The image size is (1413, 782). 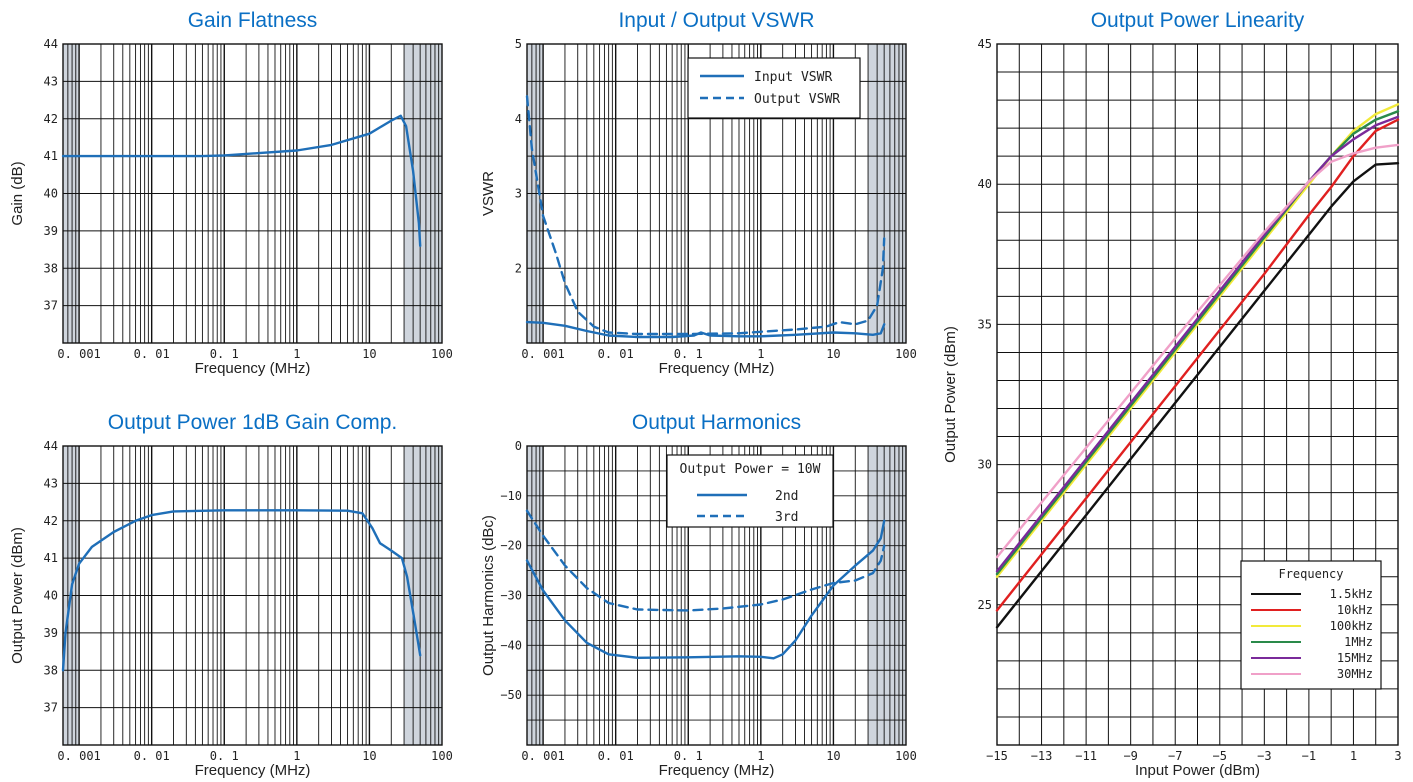 What do you see at coordinates (51, 306) in the screenshot?
I see `y-tick-label: 37` at bounding box center [51, 306].